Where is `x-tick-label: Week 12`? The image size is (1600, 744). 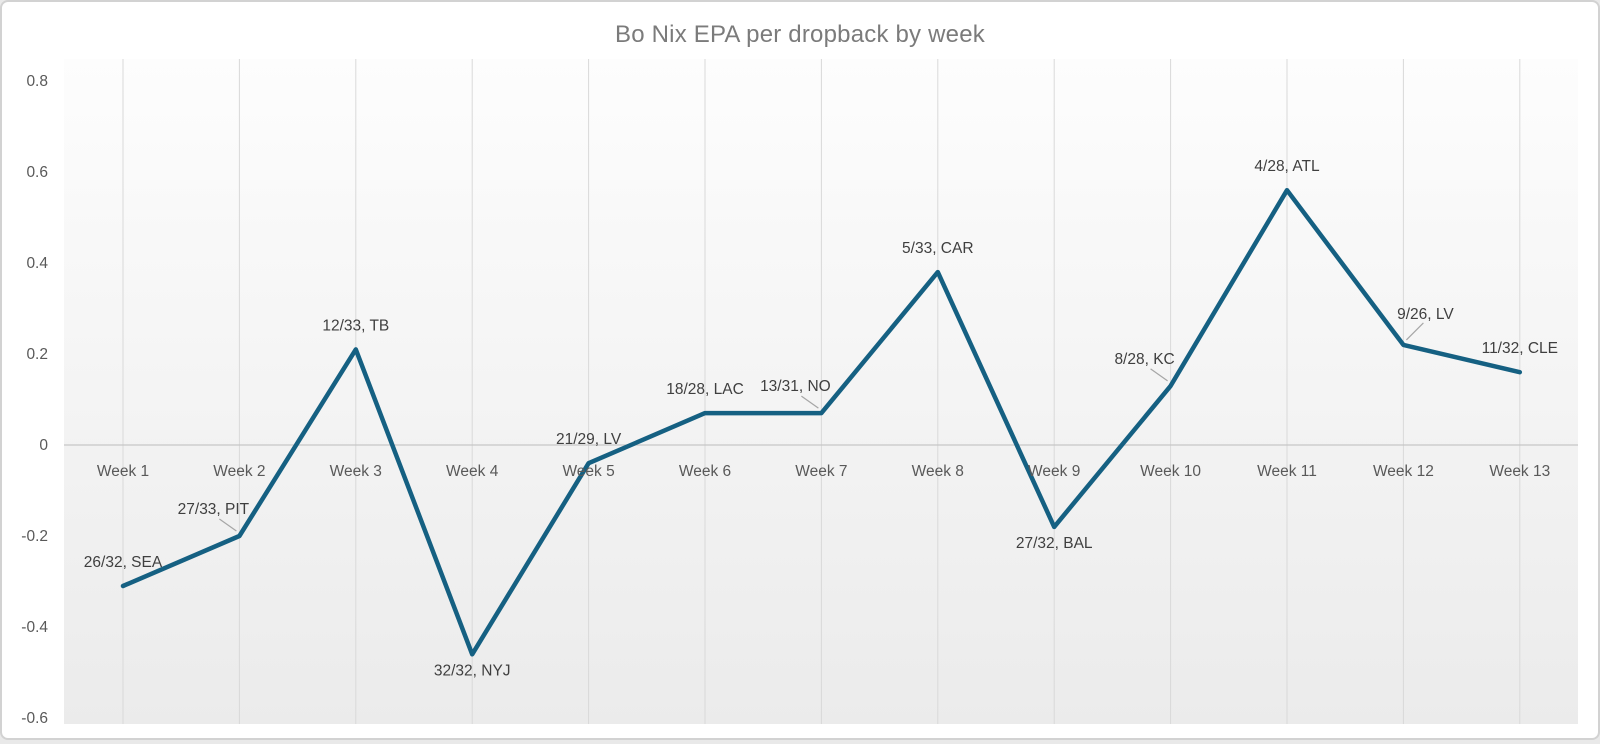 x-tick-label: Week 12 is located at coordinates (1403, 471).